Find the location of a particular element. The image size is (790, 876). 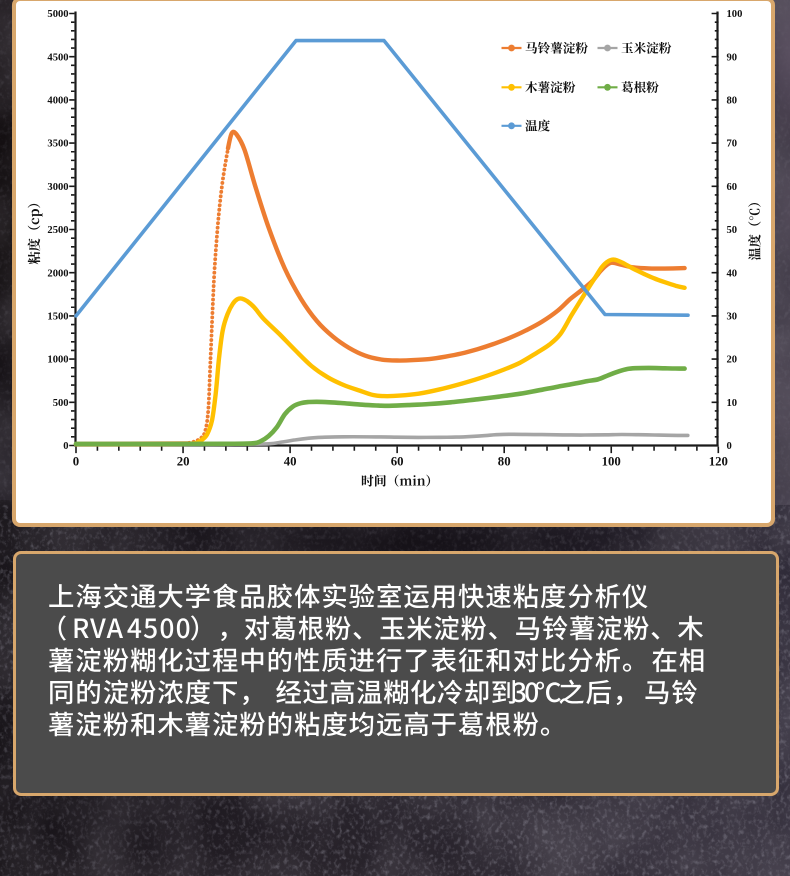

svg-text: 2500 is located at coordinates (57, 230).